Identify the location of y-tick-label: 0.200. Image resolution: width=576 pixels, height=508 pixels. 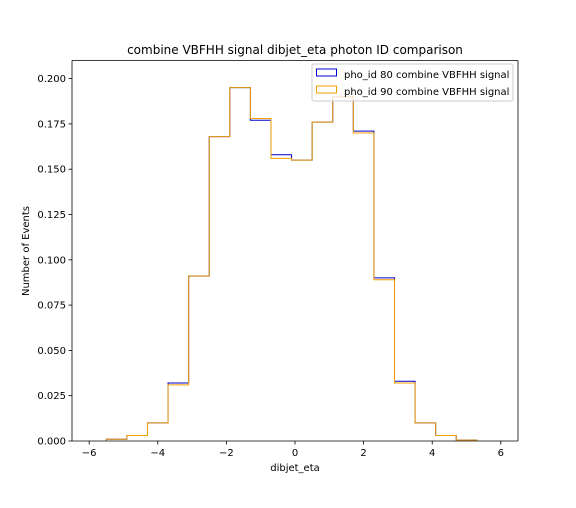
(51, 79).